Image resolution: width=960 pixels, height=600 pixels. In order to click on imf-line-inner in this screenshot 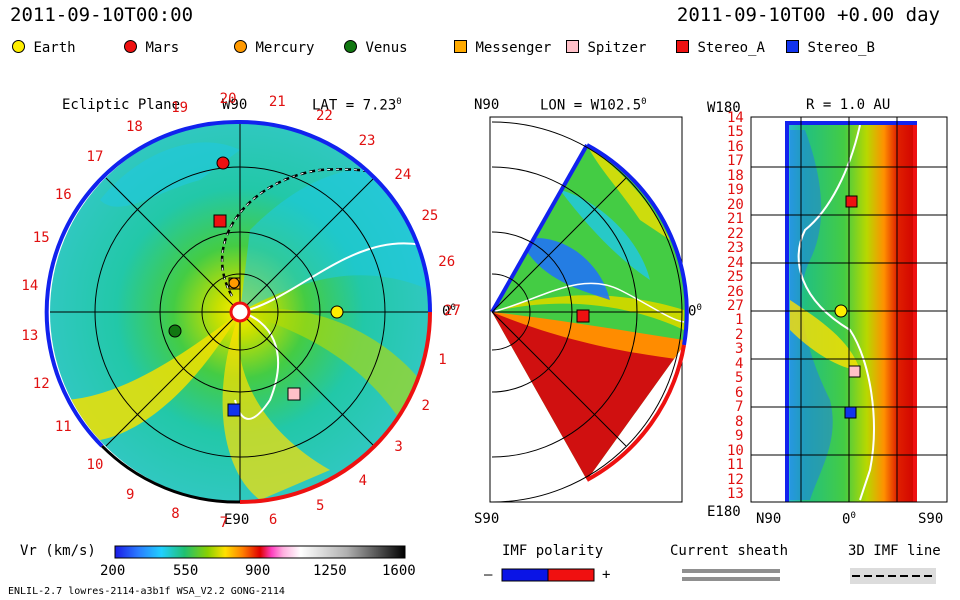, I will do `click(308, 232)`.